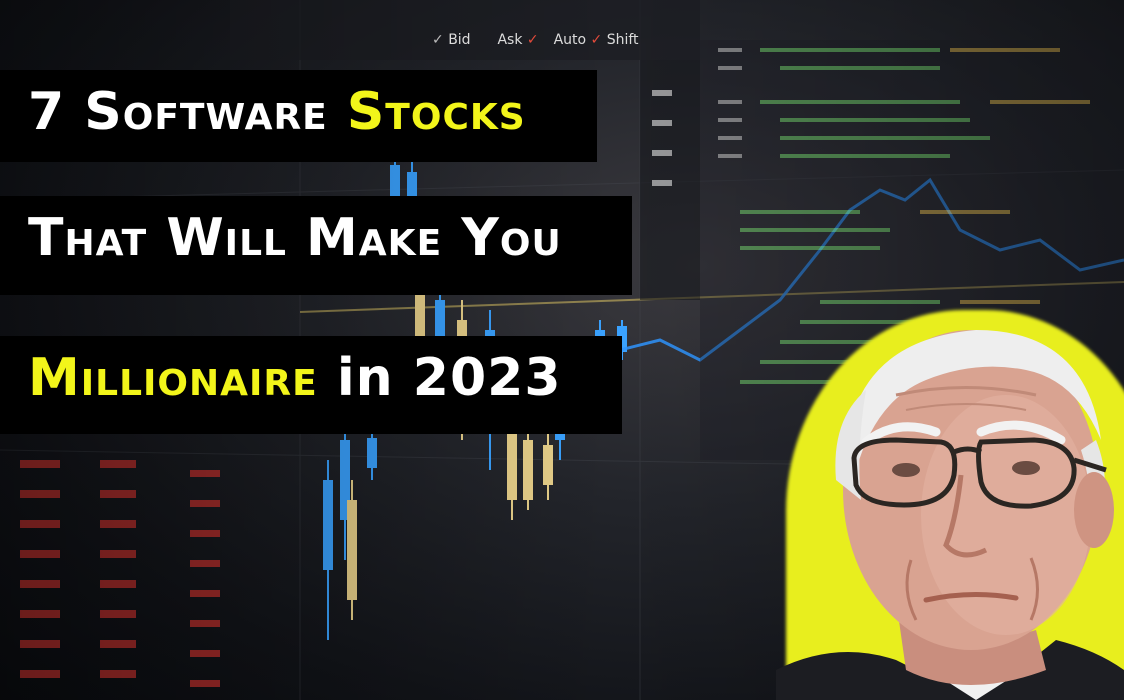 This screenshot has width=1124, height=700. What do you see at coordinates (570, 40) in the screenshot?
I see `auto-label: Auto` at bounding box center [570, 40].